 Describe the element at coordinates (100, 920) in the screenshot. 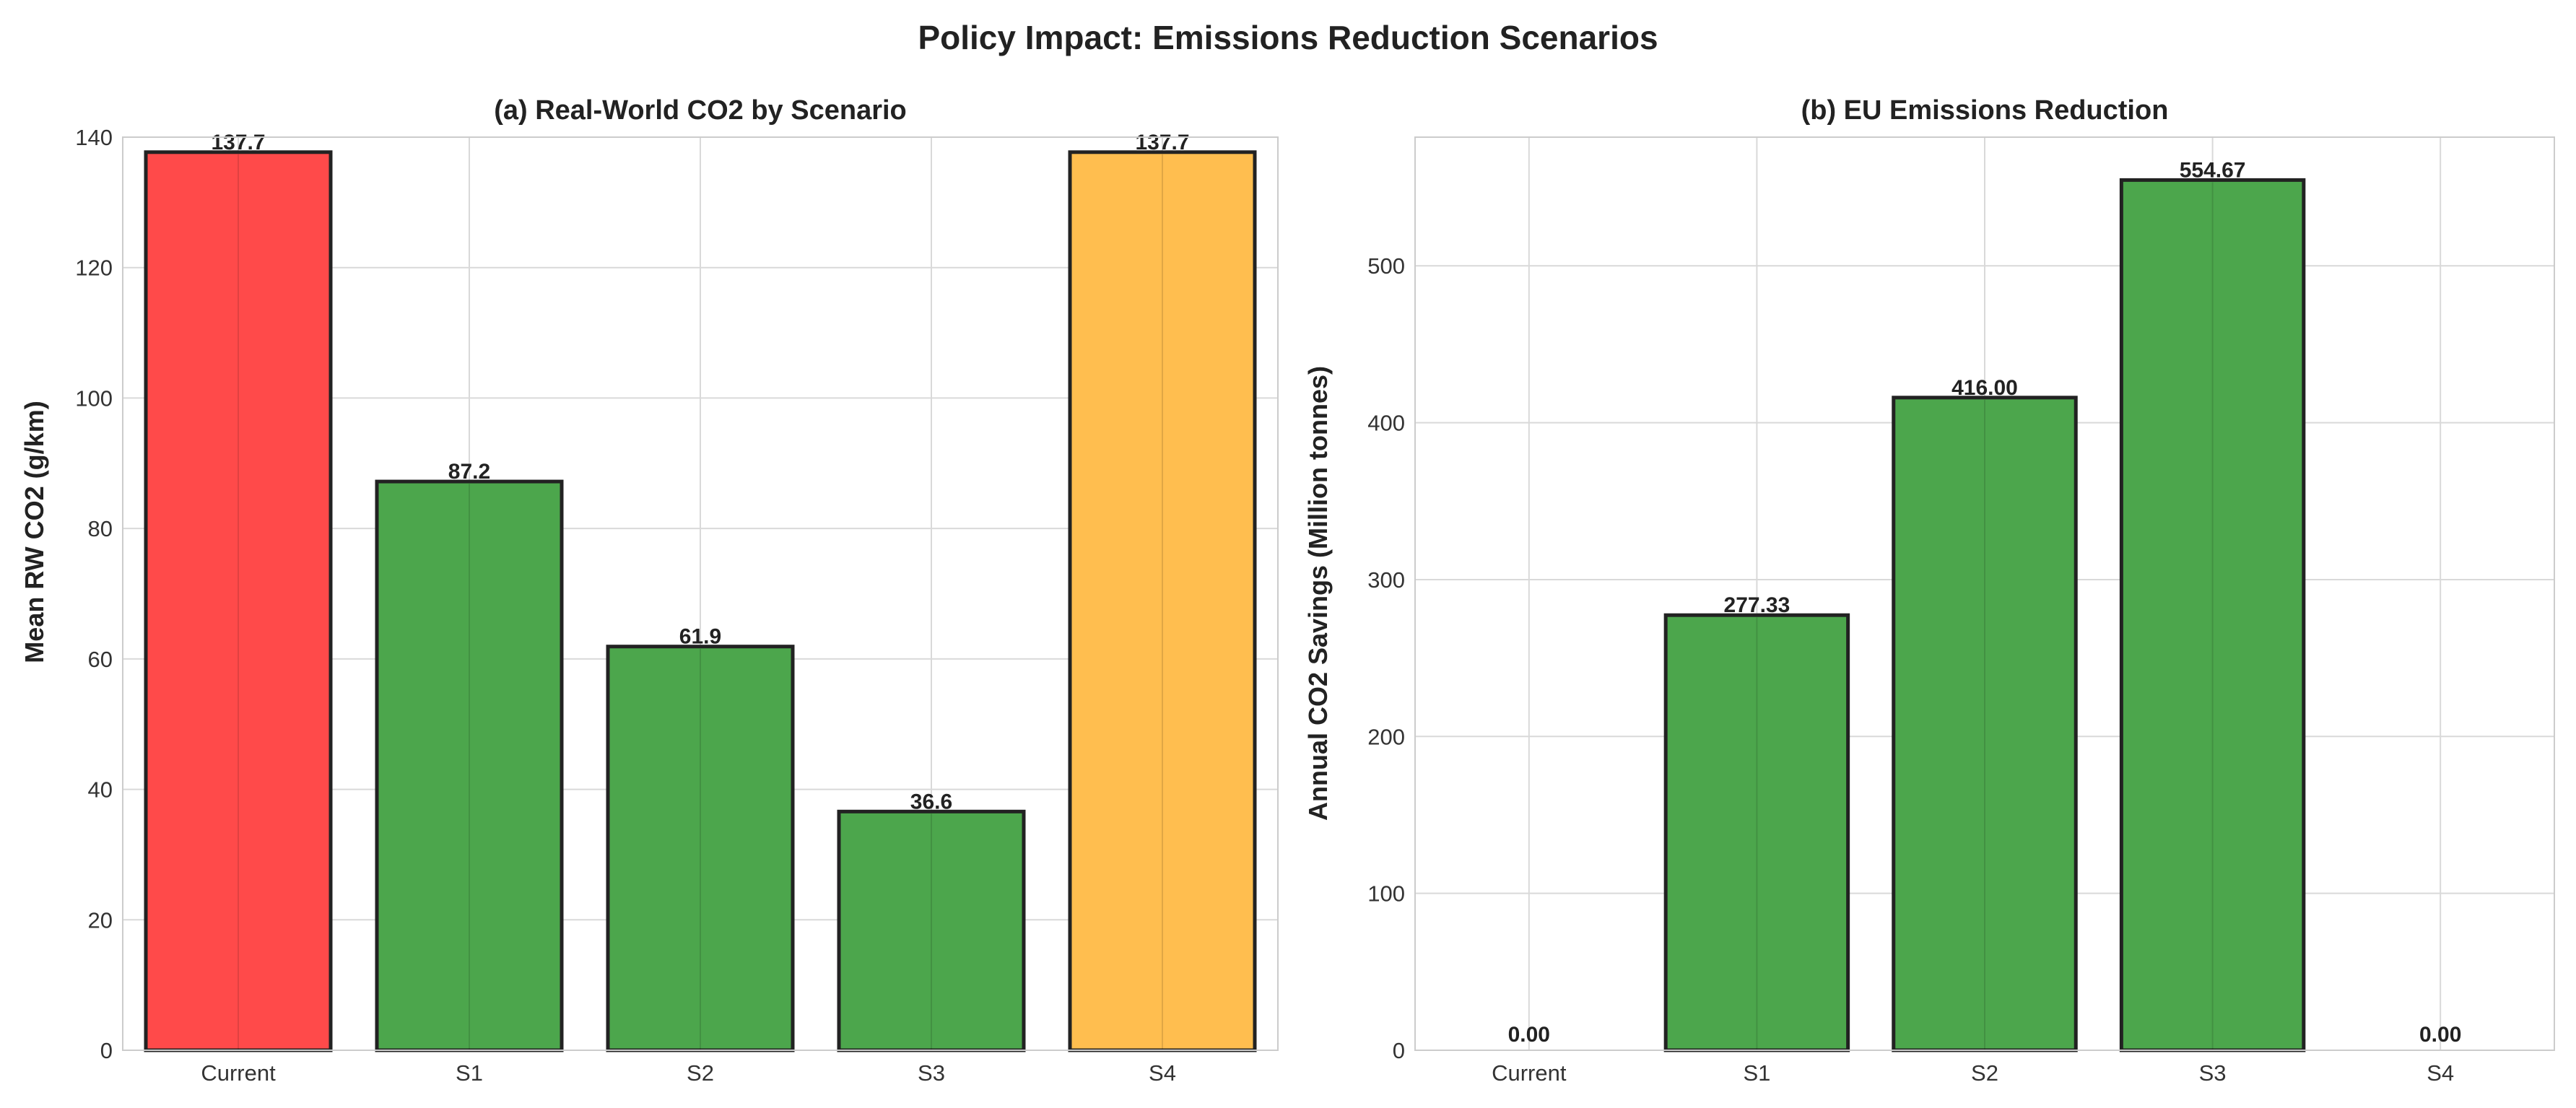

I see `y-tick-label: 20` at that location.